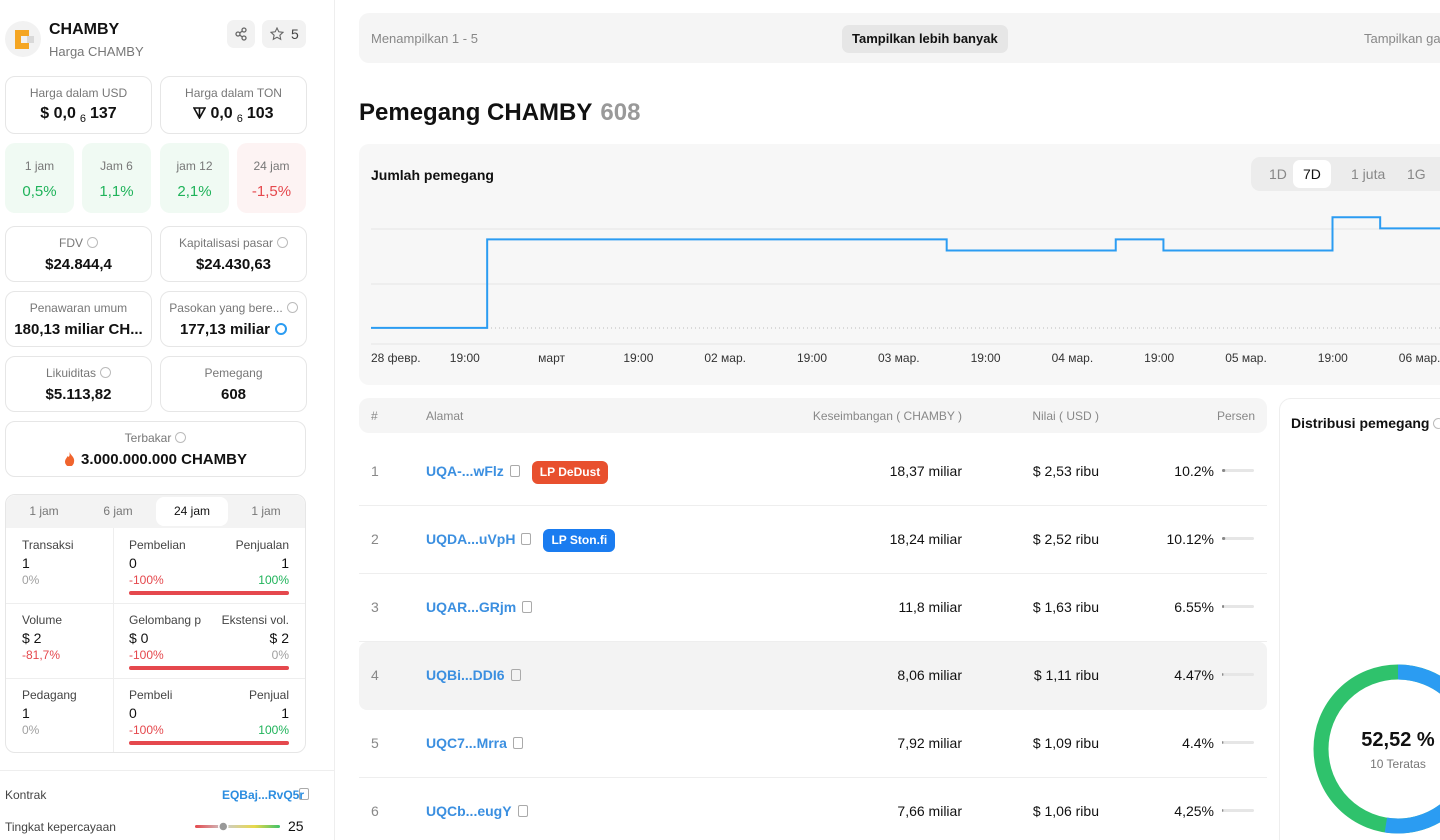  I want to click on address-link: UQCb...eugY, so click(469, 811).